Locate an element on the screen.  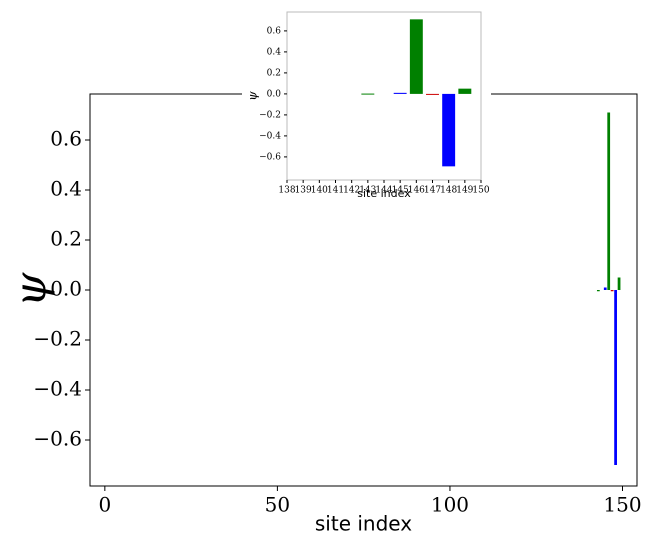
x-tick-label: 50 is located at coordinates (277, 505).